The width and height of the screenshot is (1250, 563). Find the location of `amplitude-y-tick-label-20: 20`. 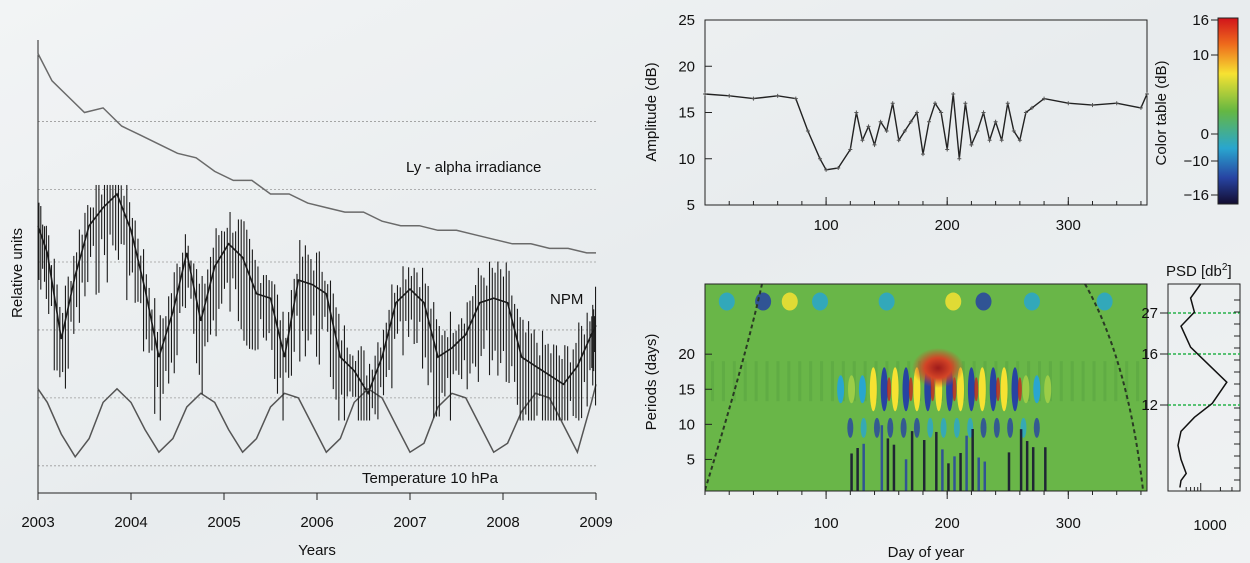

amplitude-y-tick-label-20: 20 is located at coordinates (686, 66).